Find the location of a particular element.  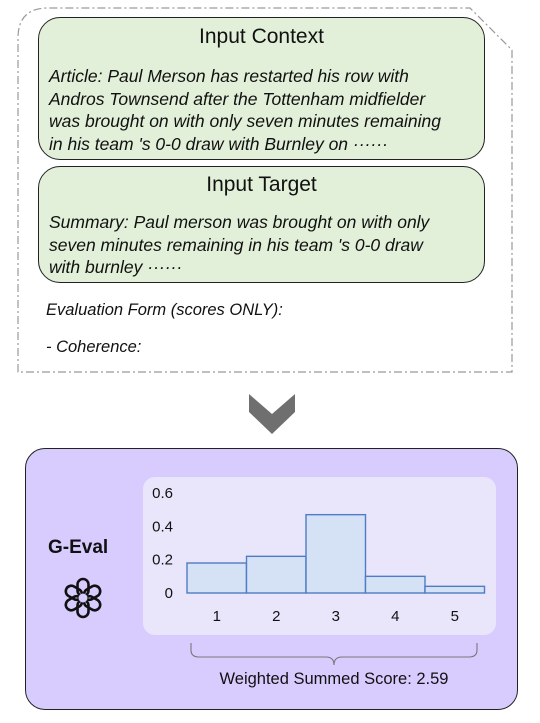

weighted-score-label: Weighted Summed Score: 2.59 is located at coordinates (334, 679).